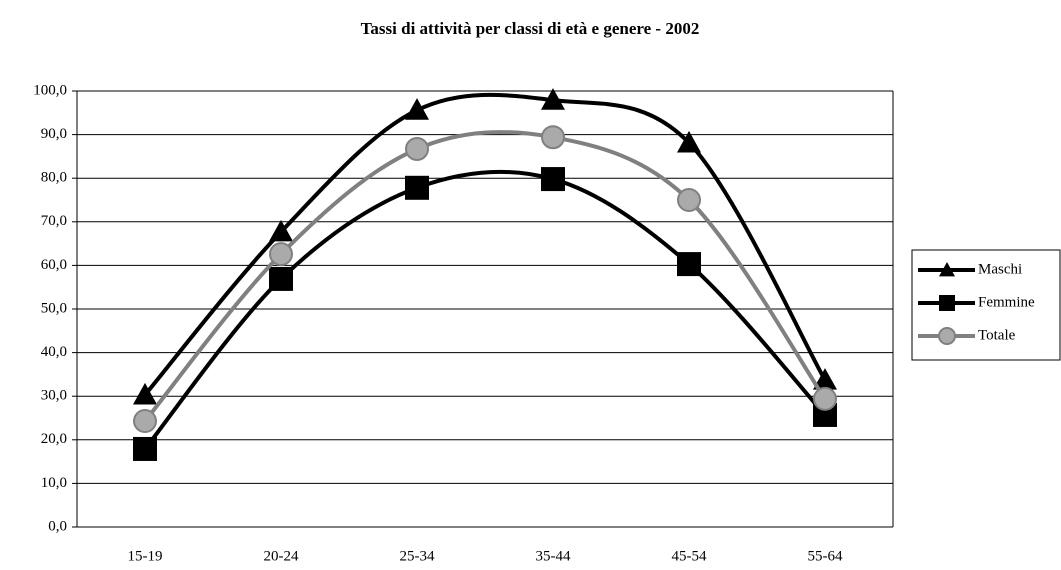 This screenshot has width=1061, height=570. Describe the element at coordinates (997, 335) in the screenshot. I see `legend-label: Totale` at that location.